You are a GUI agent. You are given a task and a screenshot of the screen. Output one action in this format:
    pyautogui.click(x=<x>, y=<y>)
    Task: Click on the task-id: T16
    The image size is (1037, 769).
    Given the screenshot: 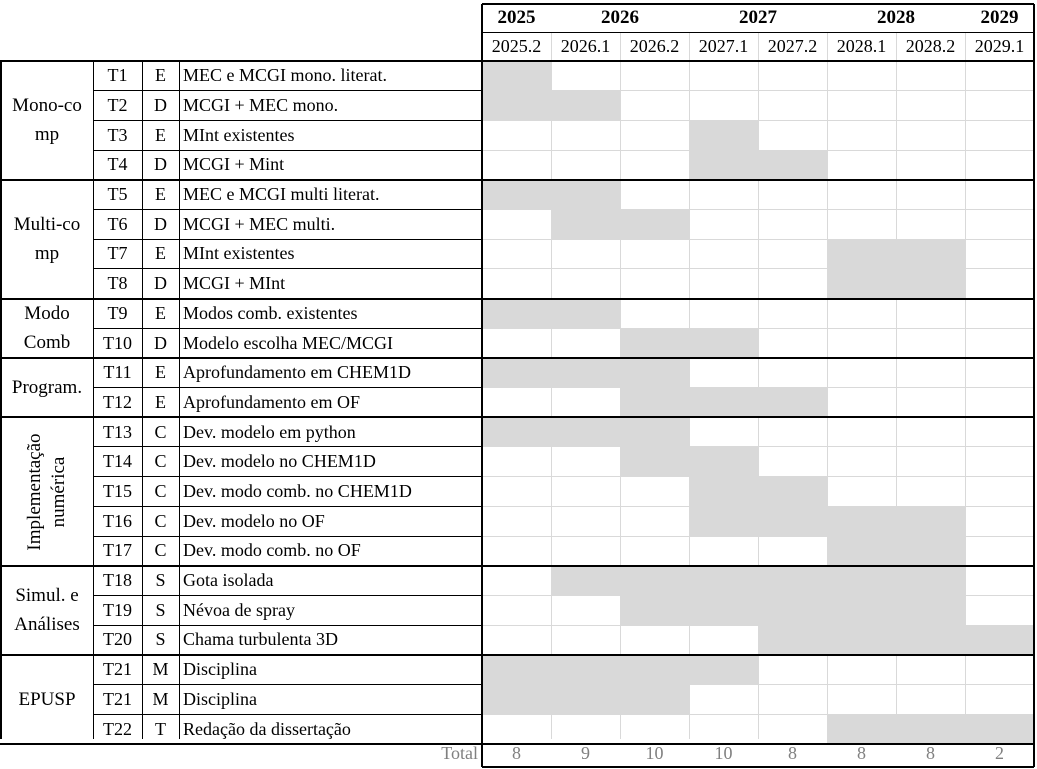 What is the action you would take?
    pyautogui.click(x=117, y=520)
    